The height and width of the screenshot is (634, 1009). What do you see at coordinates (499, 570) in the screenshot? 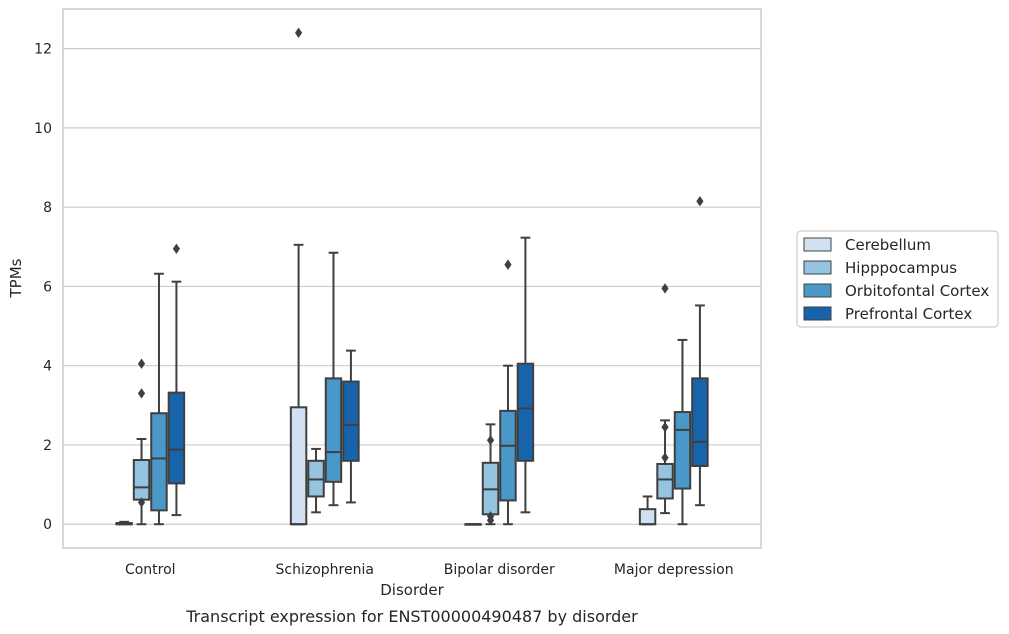
I see `x-tick-label: Bipolar disorder` at bounding box center [499, 570].